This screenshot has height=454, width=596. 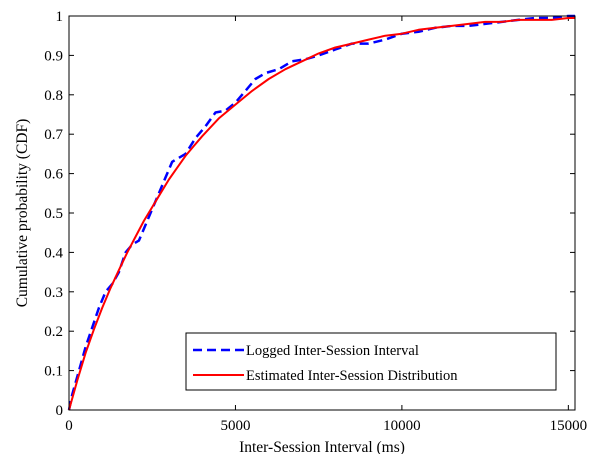 I want to click on x-tick-label: 5000, so click(x=235, y=426).